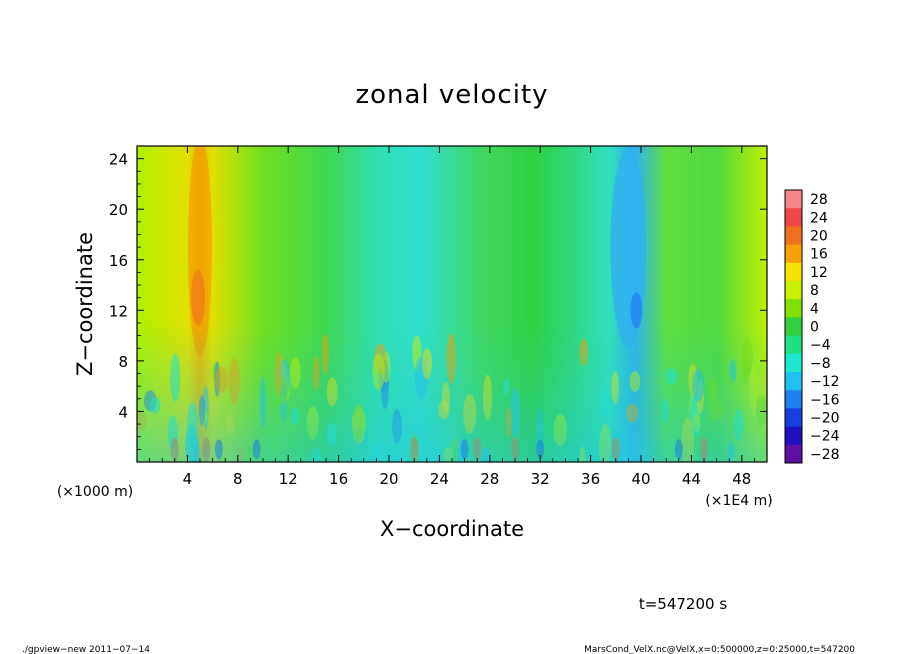 The image size is (904, 654). I want to click on colorbar-label: 16, so click(819, 255).